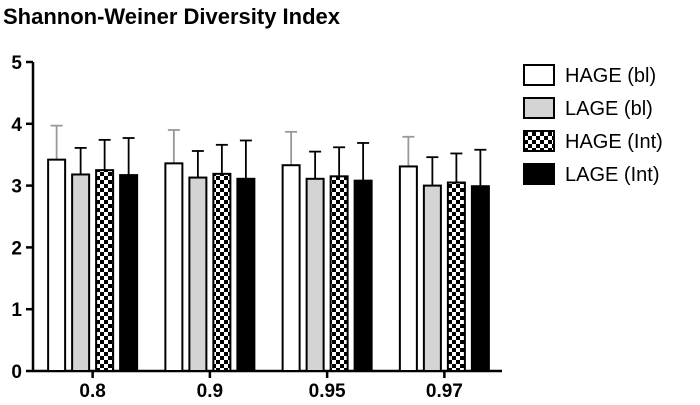 The height and width of the screenshot is (405, 700). I want to click on y-tick-label: 0, so click(16, 372).